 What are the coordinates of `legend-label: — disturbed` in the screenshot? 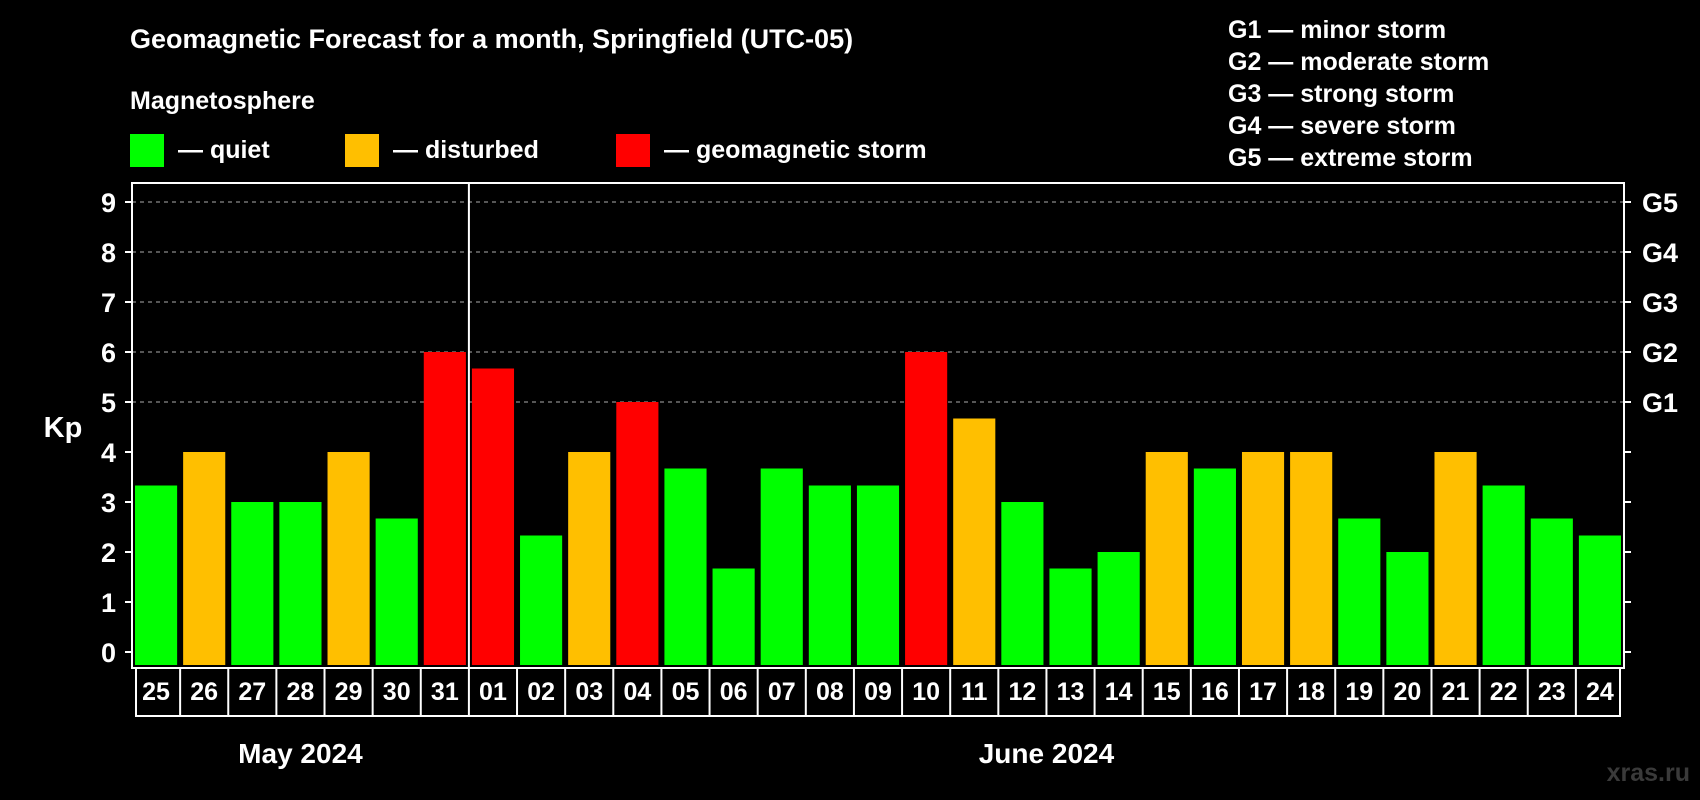 It's located at (466, 150).